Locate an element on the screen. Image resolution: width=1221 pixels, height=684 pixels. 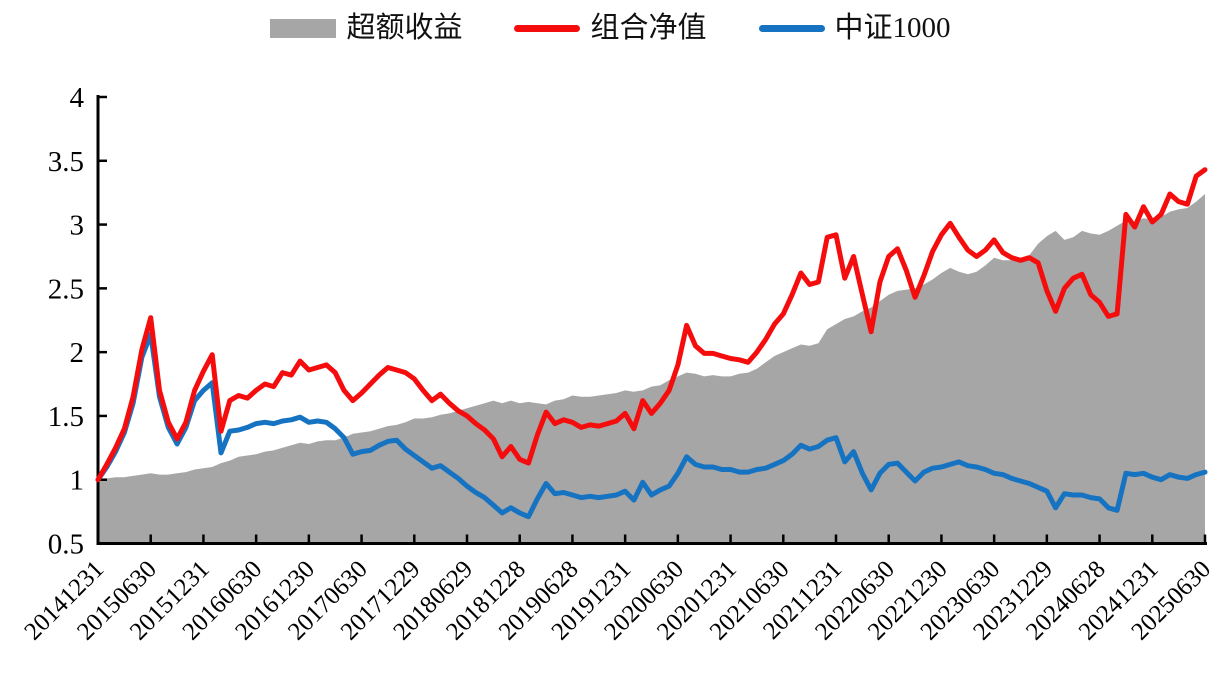
chart-legend: 超额收益 组合净值 中证1000 is located at coordinates (610, 28).